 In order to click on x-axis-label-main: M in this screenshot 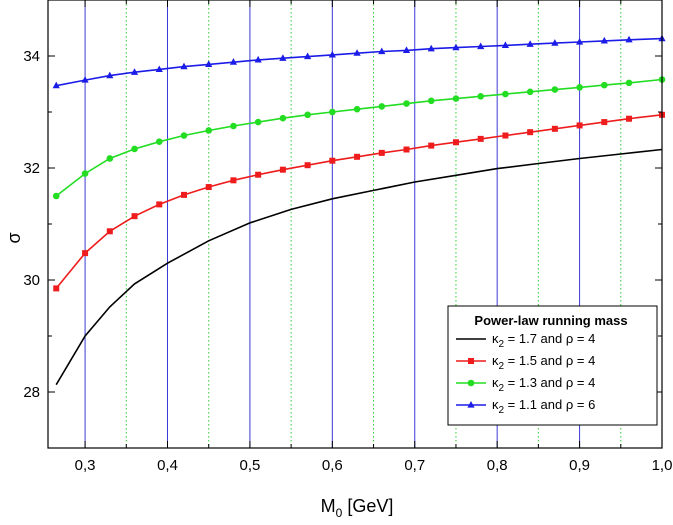, I will do `click(328, 506)`.